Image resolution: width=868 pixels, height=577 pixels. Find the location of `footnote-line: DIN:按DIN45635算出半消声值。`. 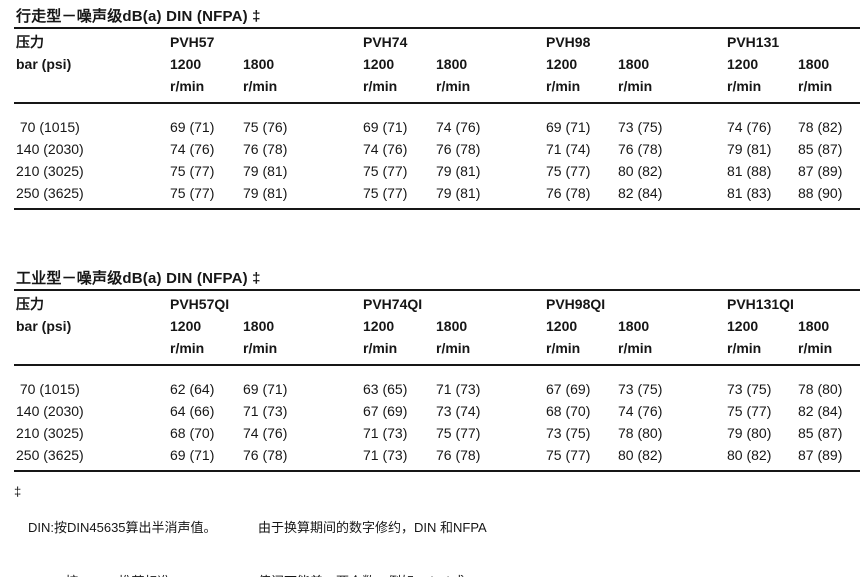

footnote-line: DIN:按DIN45635算出半消声值。 is located at coordinates (122, 527).